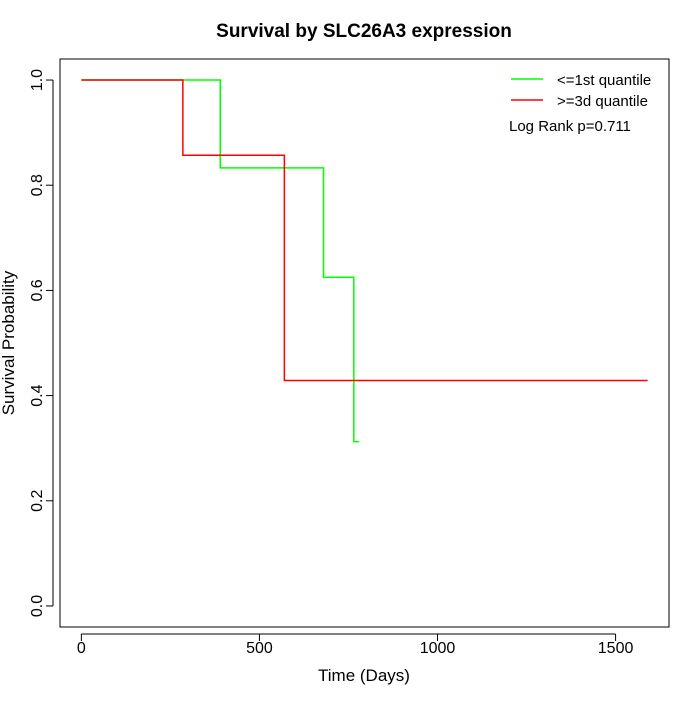 This screenshot has height=705, width=700. What do you see at coordinates (9, 342) in the screenshot?
I see `y-axis-label: Survival Probability` at bounding box center [9, 342].